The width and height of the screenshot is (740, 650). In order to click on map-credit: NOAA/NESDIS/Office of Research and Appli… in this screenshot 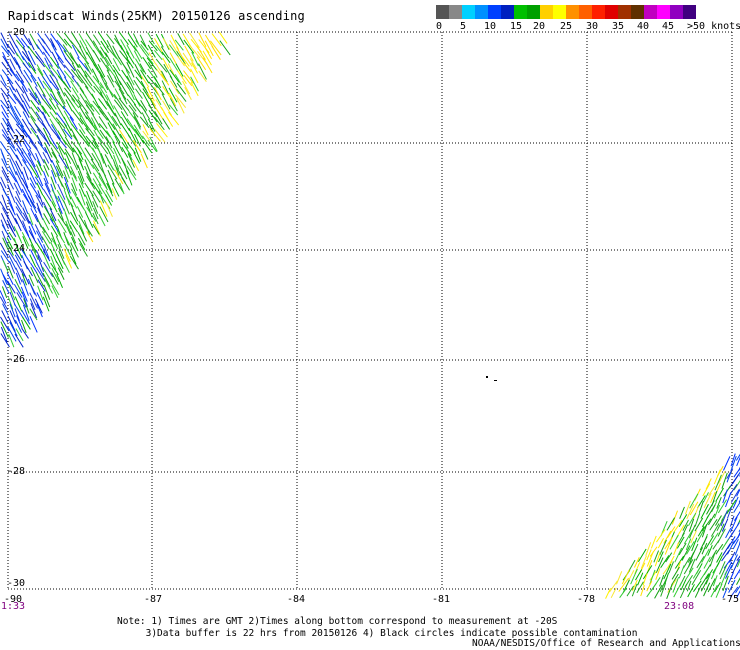, I will do `click(606, 643)`.